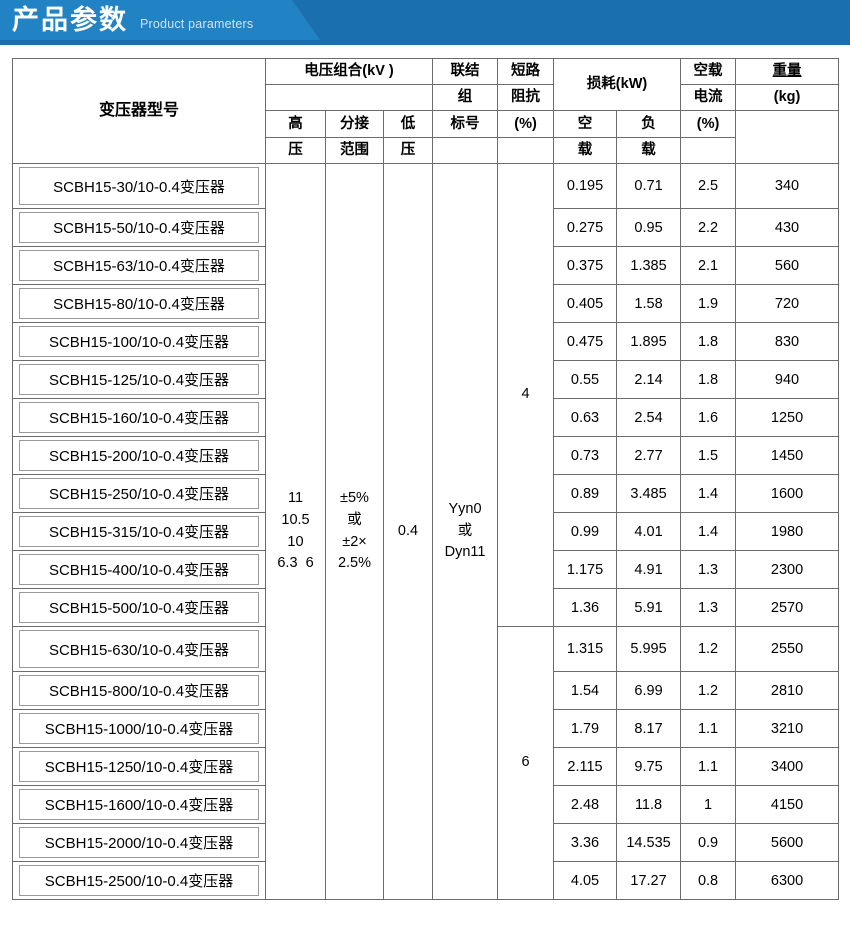 The width and height of the screenshot is (850, 936). I want to click on model-label: SCBH15-63/10-0.4变压器, so click(139, 265).